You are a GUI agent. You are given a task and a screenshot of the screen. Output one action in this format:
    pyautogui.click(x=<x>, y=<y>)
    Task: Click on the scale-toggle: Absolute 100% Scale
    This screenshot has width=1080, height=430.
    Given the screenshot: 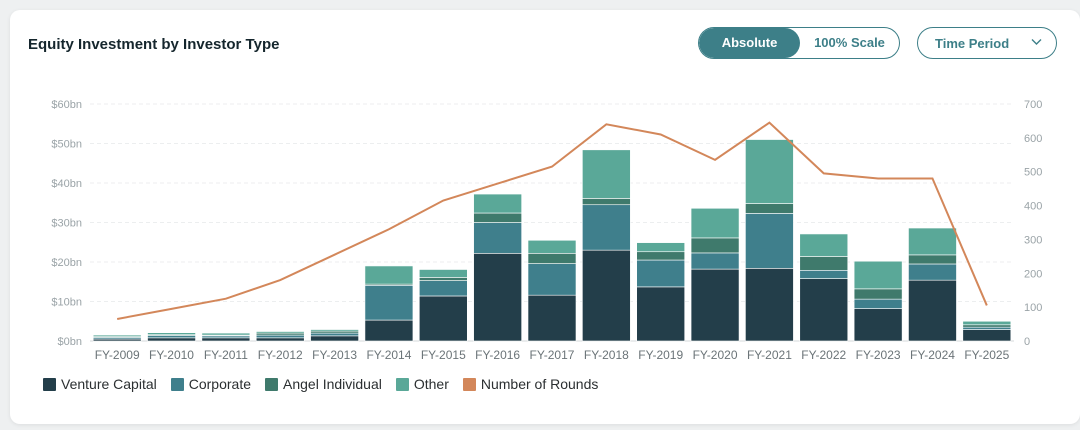 What is the action you would take?
    pyautogui.click(x=799, y=43)
    